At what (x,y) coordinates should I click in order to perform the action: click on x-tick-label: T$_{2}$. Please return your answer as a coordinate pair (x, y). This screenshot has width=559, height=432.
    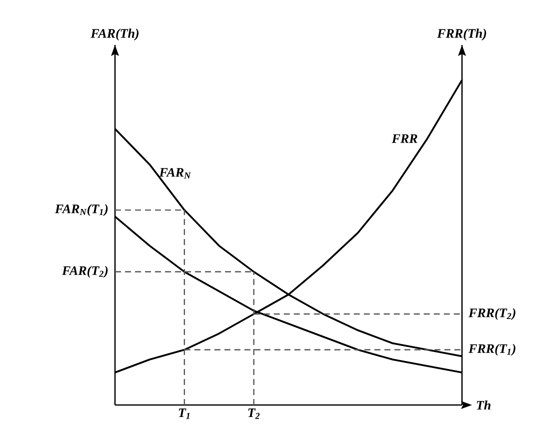
    Looking at the image, I should click on (254, 413).